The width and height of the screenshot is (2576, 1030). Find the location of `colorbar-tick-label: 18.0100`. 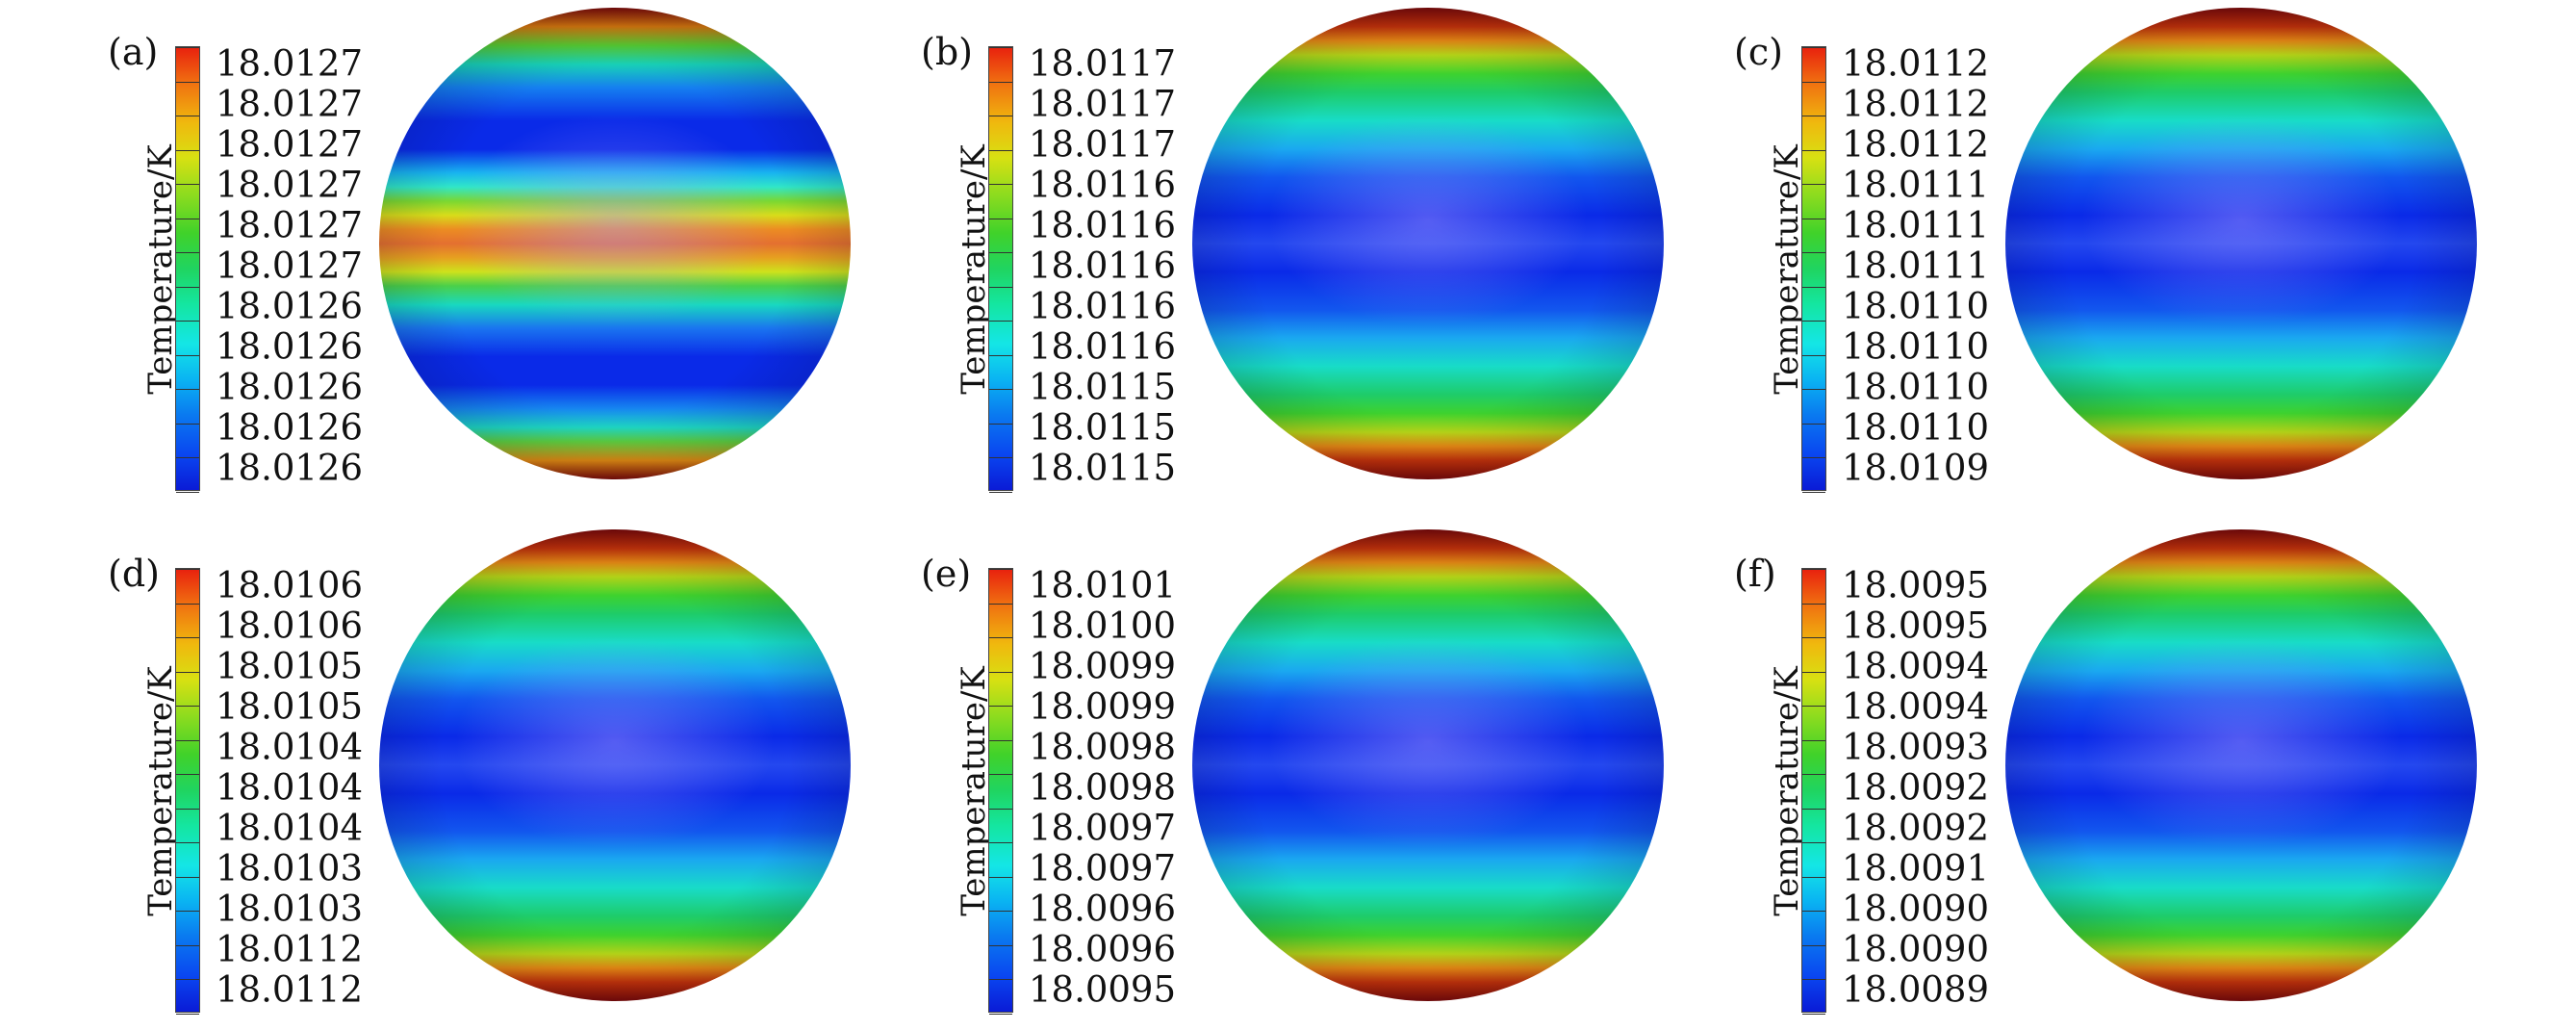

colorbar-tick-label: 18.0100 is located at coordinates (1103, 626).